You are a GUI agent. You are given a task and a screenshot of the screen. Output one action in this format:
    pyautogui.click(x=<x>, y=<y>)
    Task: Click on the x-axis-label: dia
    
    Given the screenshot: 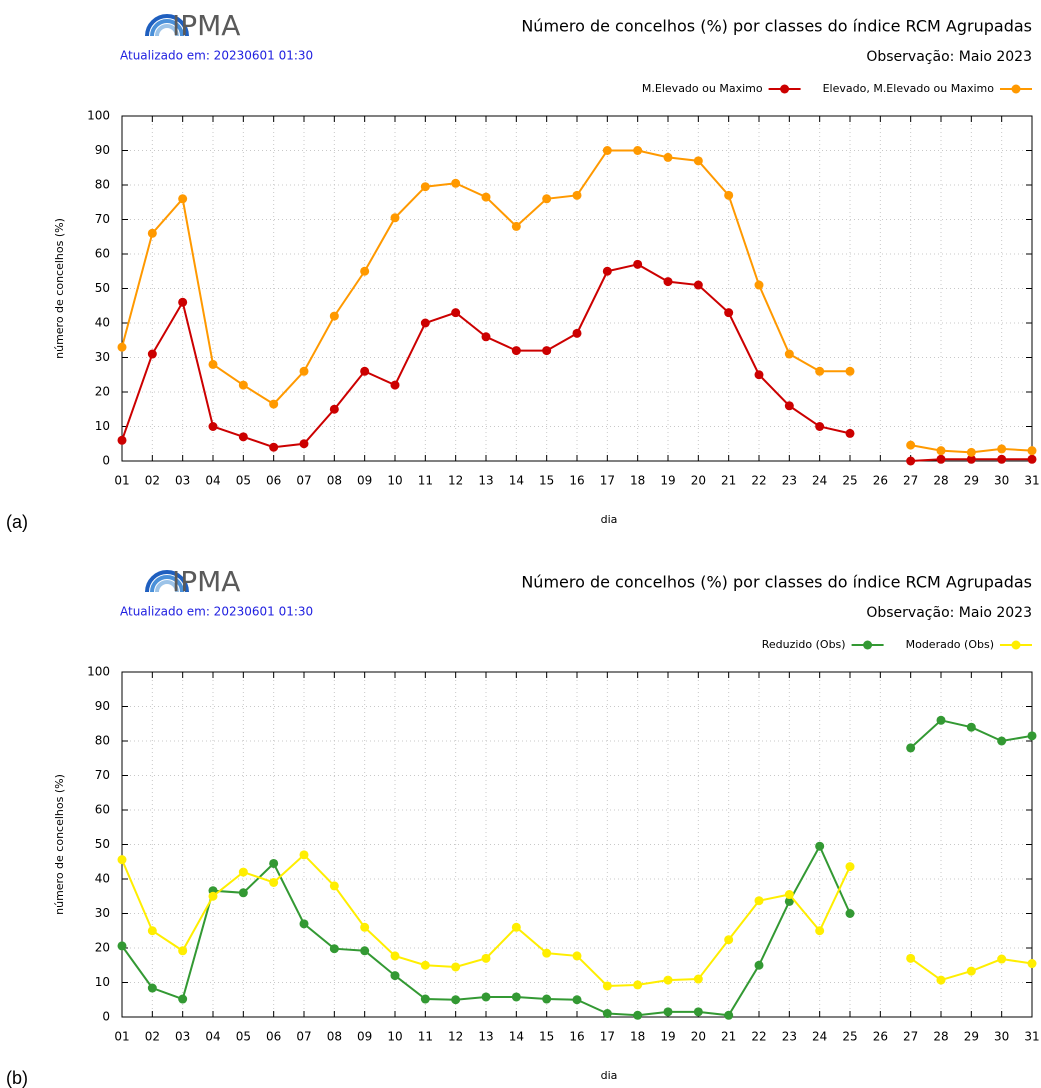 What is the action you would take?
    pyautogui.click(x=609, y=1075)
    